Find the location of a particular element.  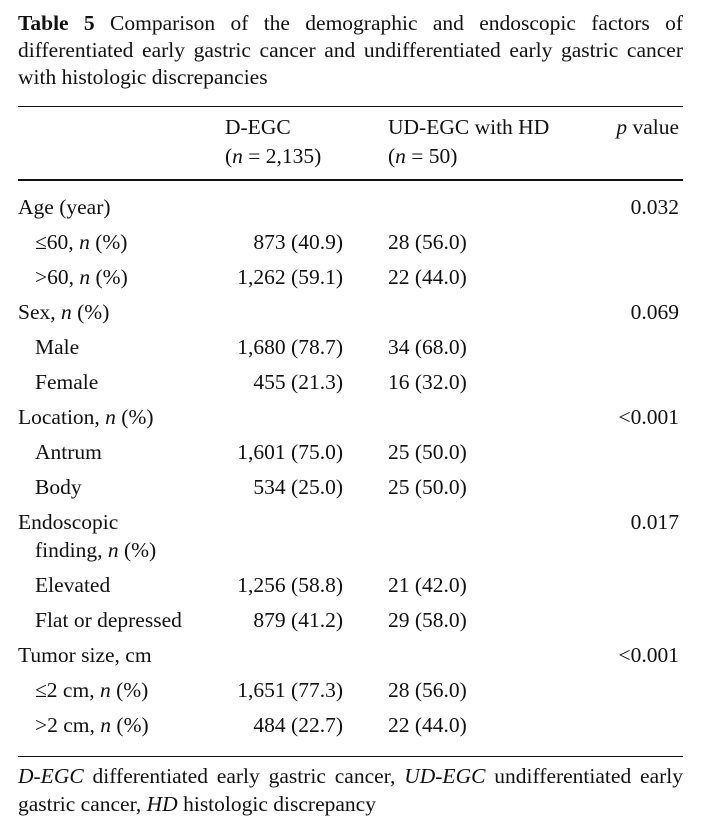

cell-d-egc: 1,651 (77.3) is located at coordinates (290, 690).